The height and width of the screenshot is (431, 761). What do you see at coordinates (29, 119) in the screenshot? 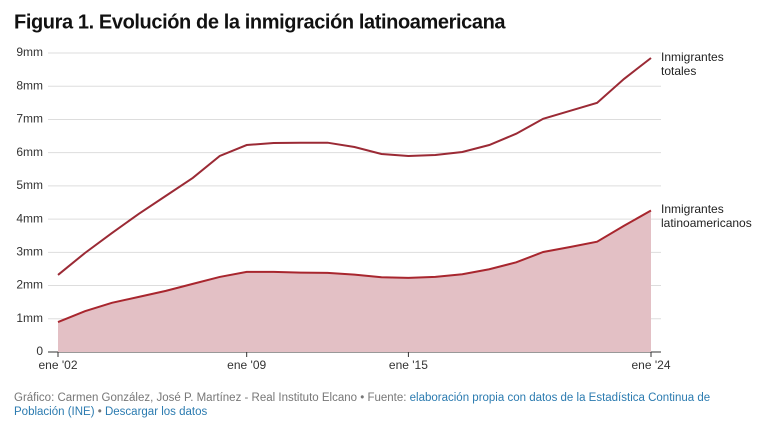
I see `y-tick-label: 7mm` at bounding box center [29, 119].